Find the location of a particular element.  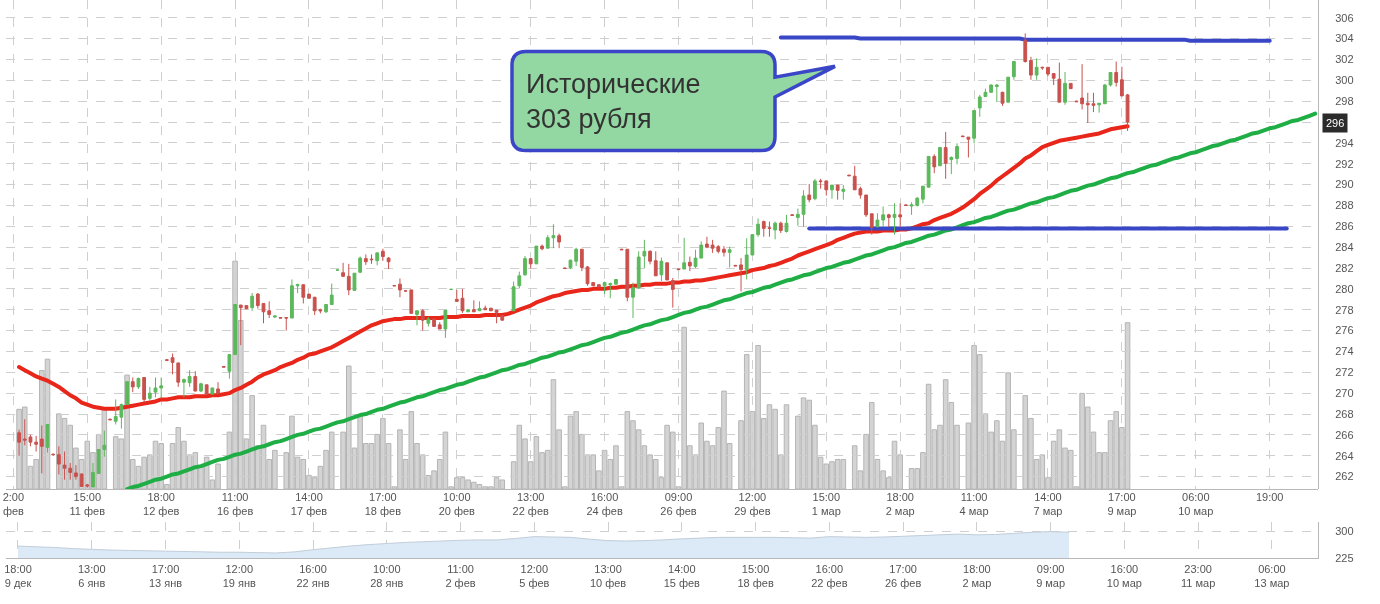

x-tick-label: 23:00 11 мар is located at coordinates (1198, 575).